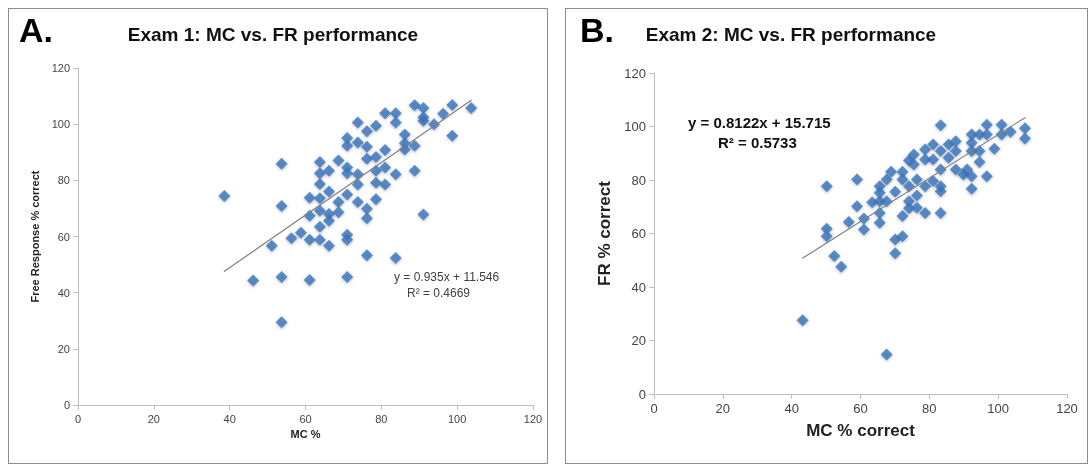 The image size is (1090, 464). I want to click on annotation: R² = 0.4669, so click(439, 293).